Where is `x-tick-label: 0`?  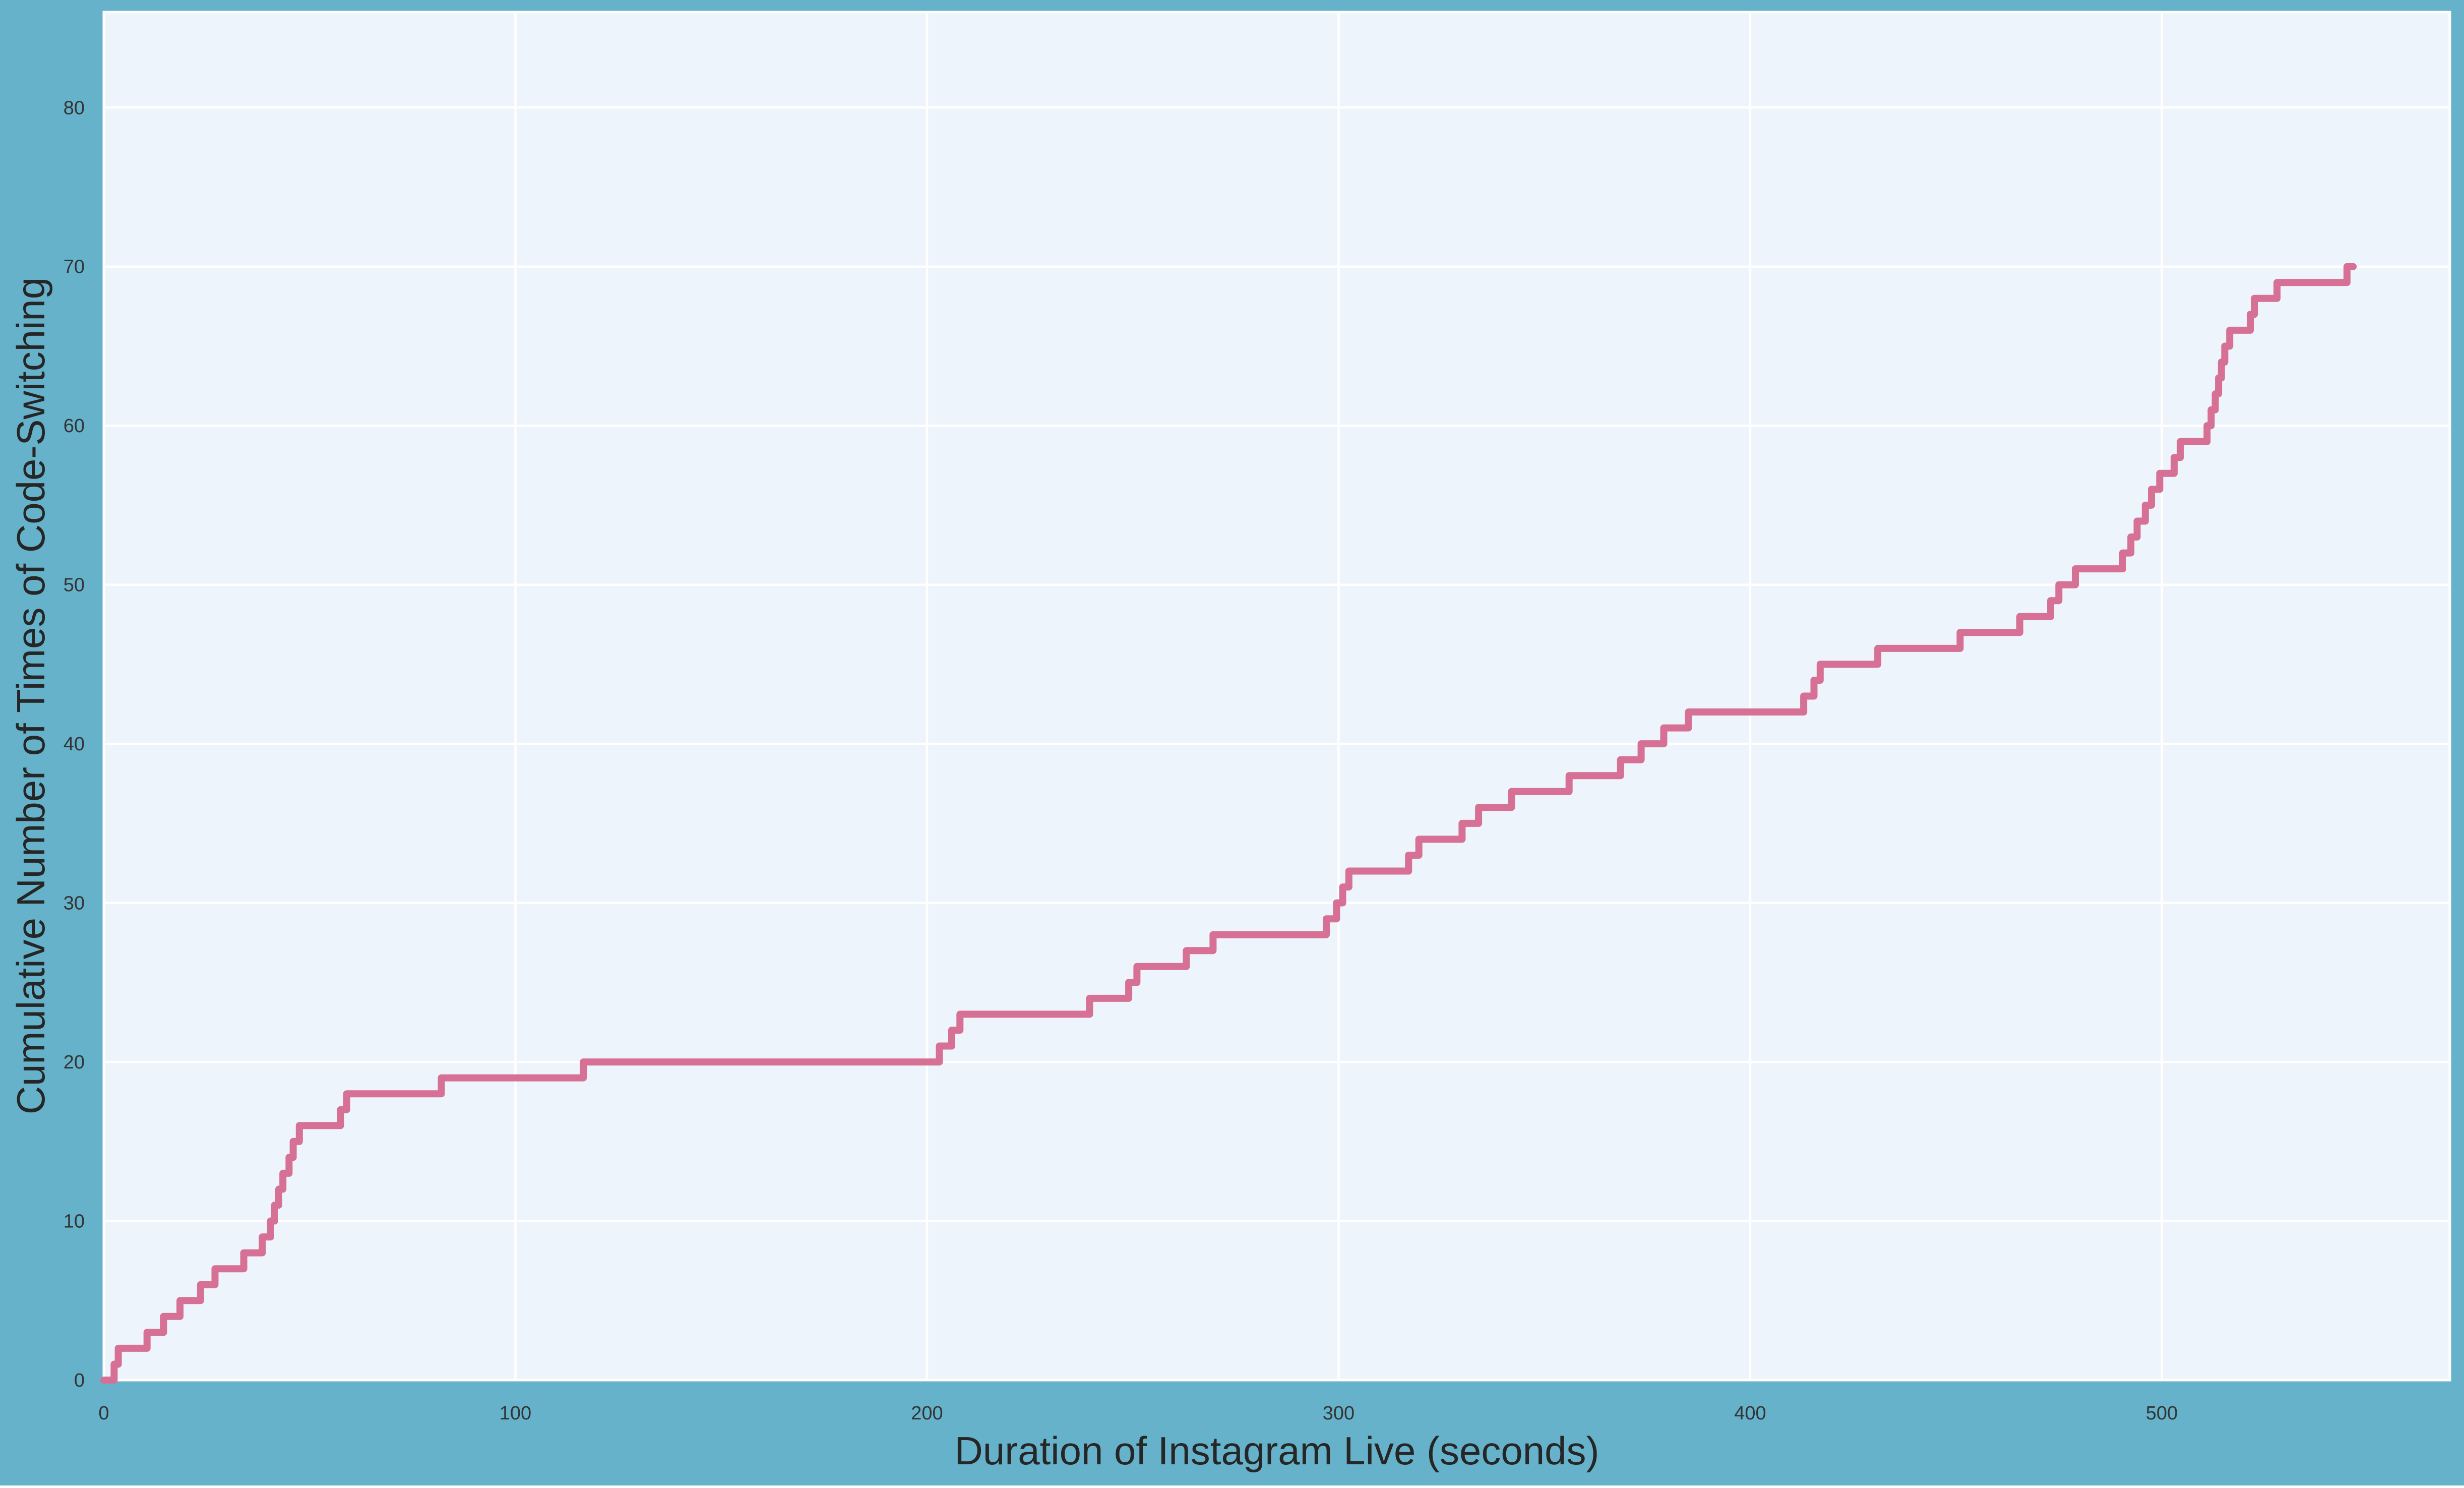 x-tick-label: 0 is located at coordinates (103, 1413).